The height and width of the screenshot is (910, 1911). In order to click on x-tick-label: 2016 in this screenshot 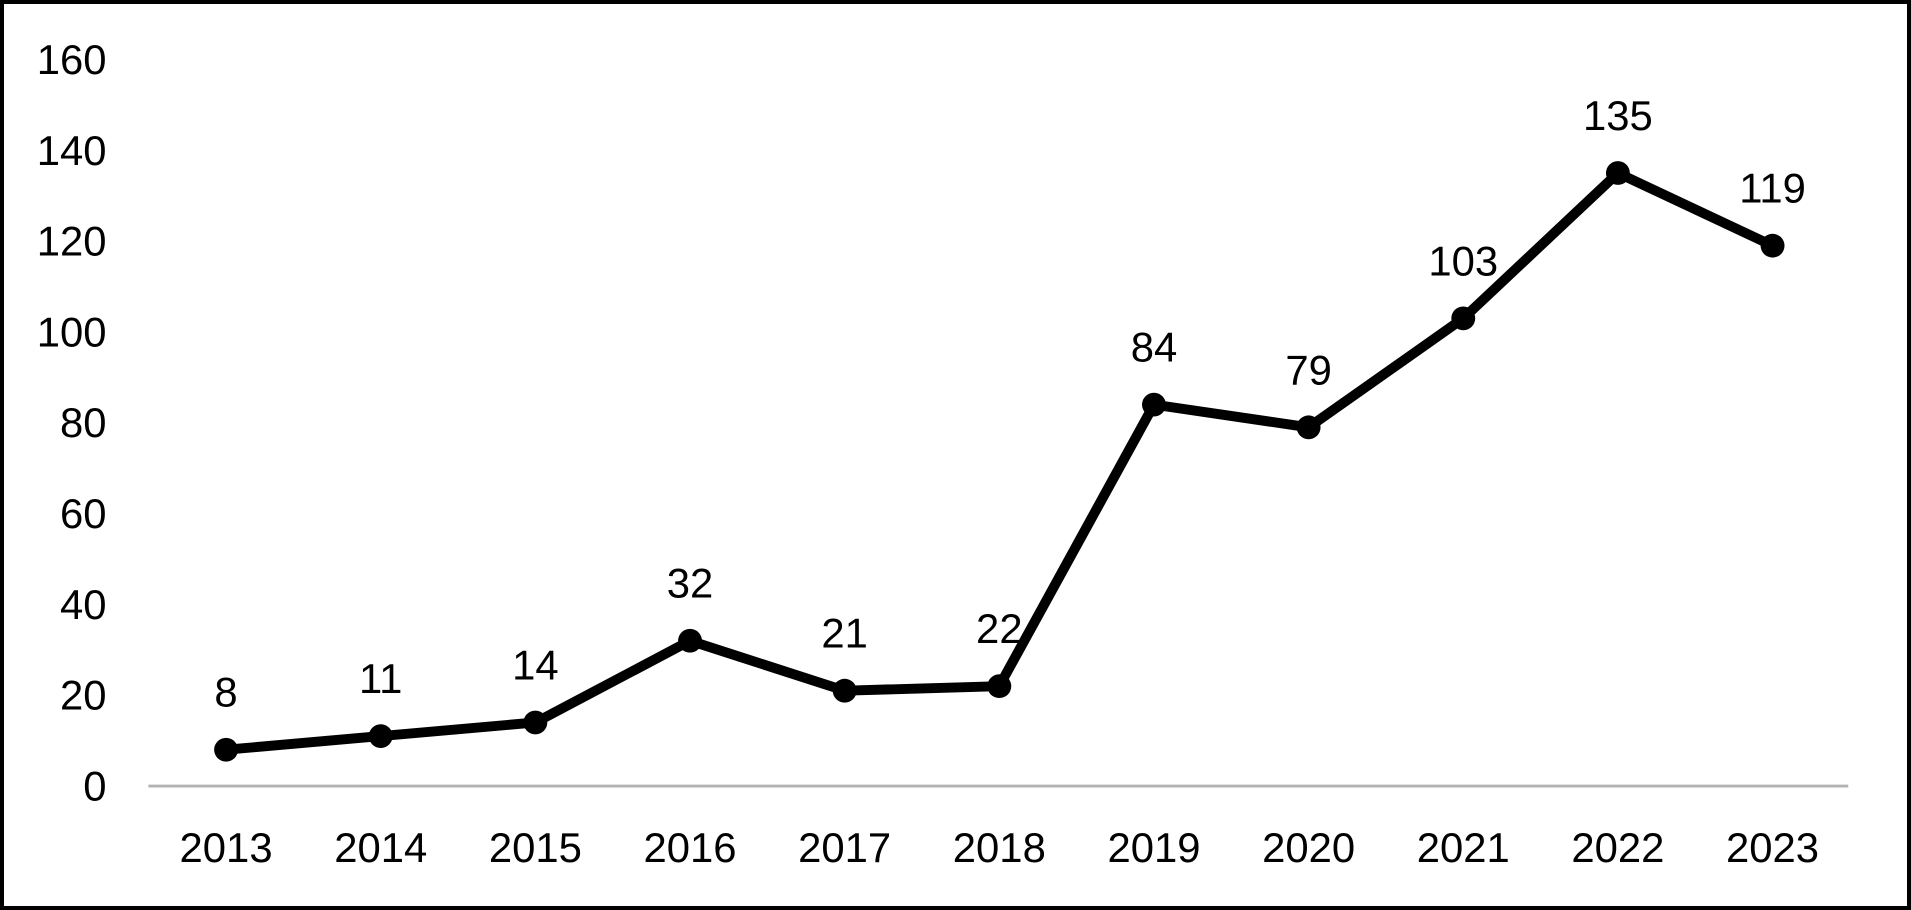, I will do `click(690, 847)`.